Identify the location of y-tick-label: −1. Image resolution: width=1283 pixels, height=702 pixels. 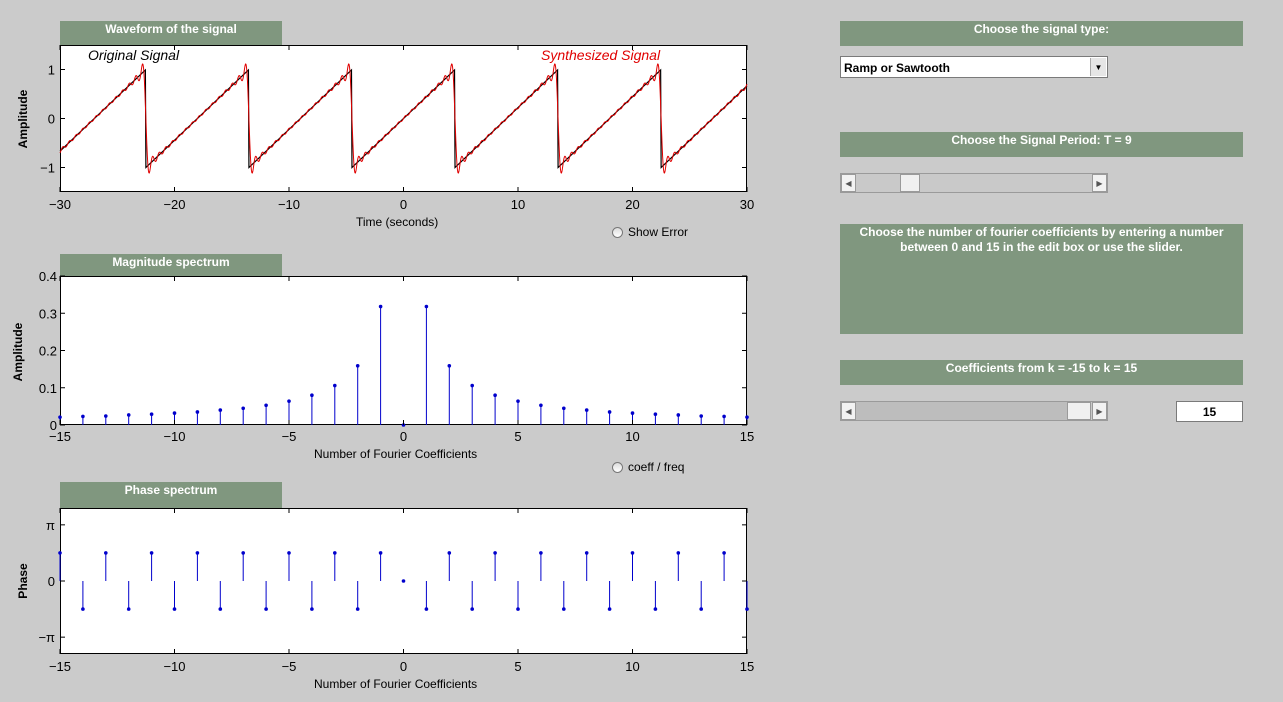
(47, 168).